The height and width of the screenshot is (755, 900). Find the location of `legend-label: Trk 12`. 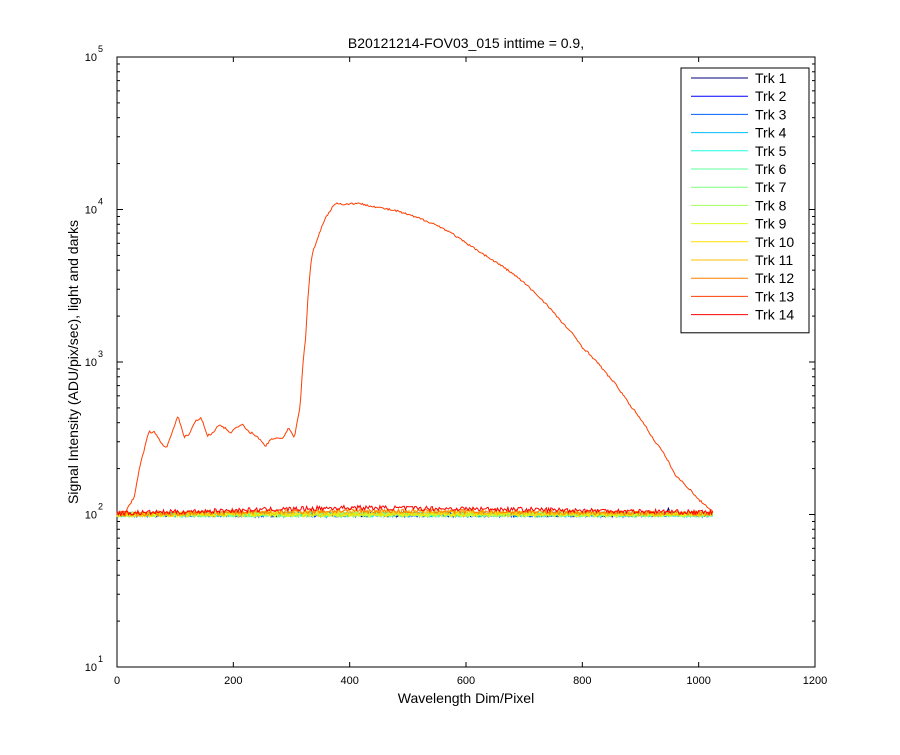

legend-label: Trk 12 is located at coordinates (774, 278).